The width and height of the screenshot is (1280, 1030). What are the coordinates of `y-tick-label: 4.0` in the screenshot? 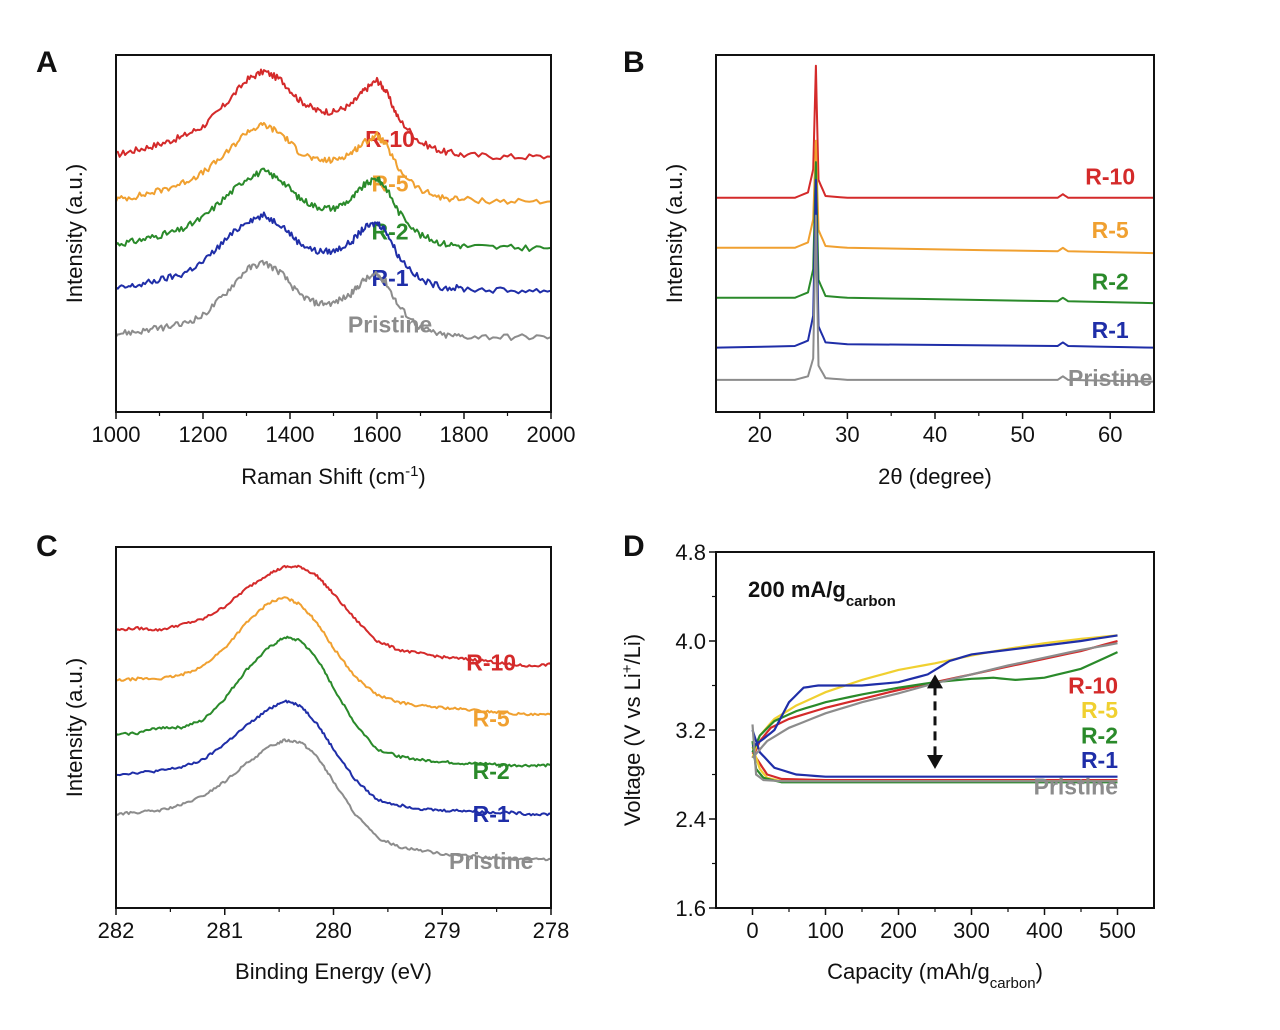 It's located at (690, 641).